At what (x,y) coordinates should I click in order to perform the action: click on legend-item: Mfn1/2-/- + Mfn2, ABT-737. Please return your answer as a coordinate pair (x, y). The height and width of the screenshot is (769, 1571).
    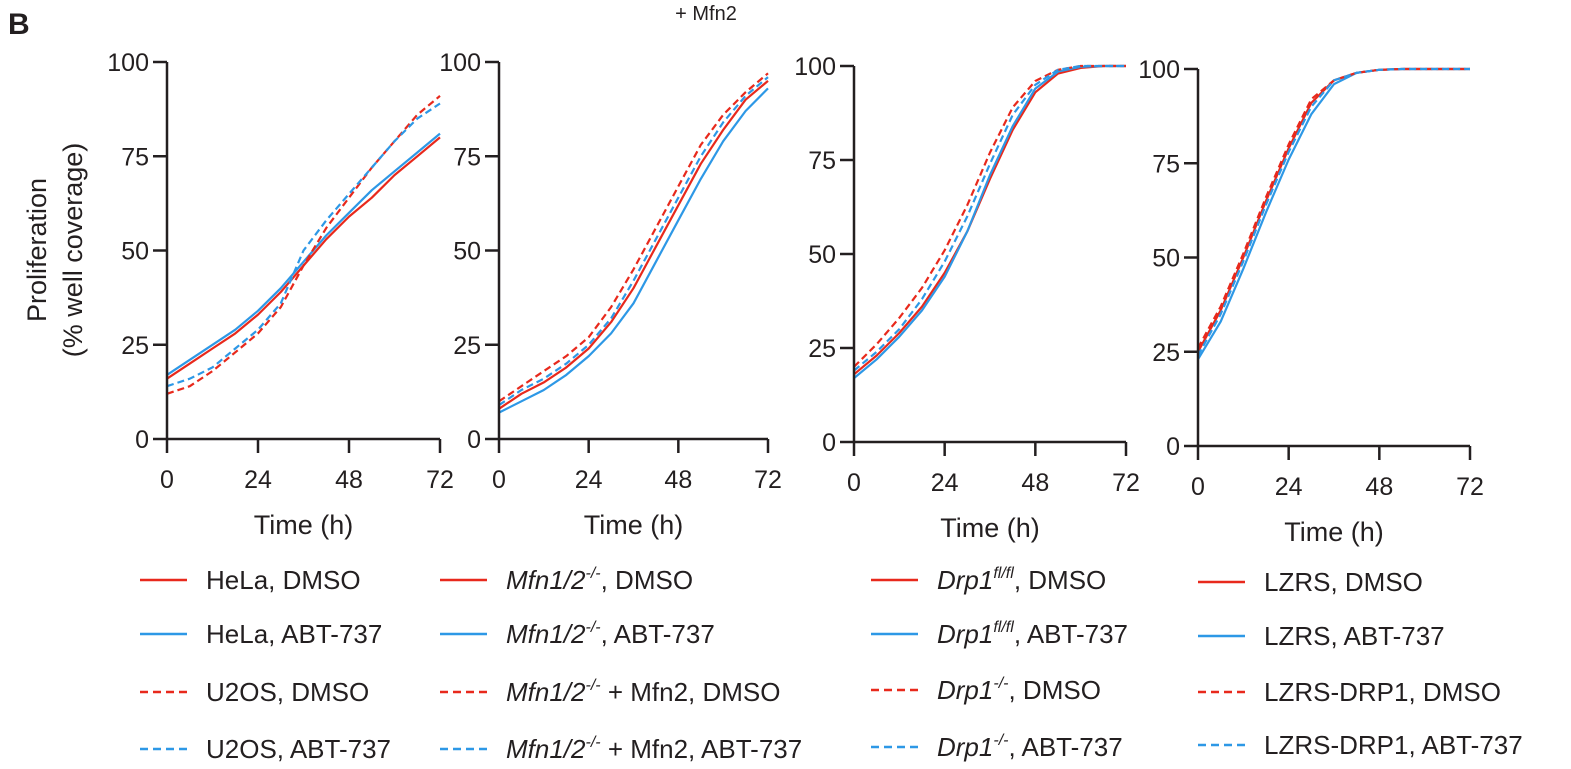
    Looking at the image, I should click on (621, 749).